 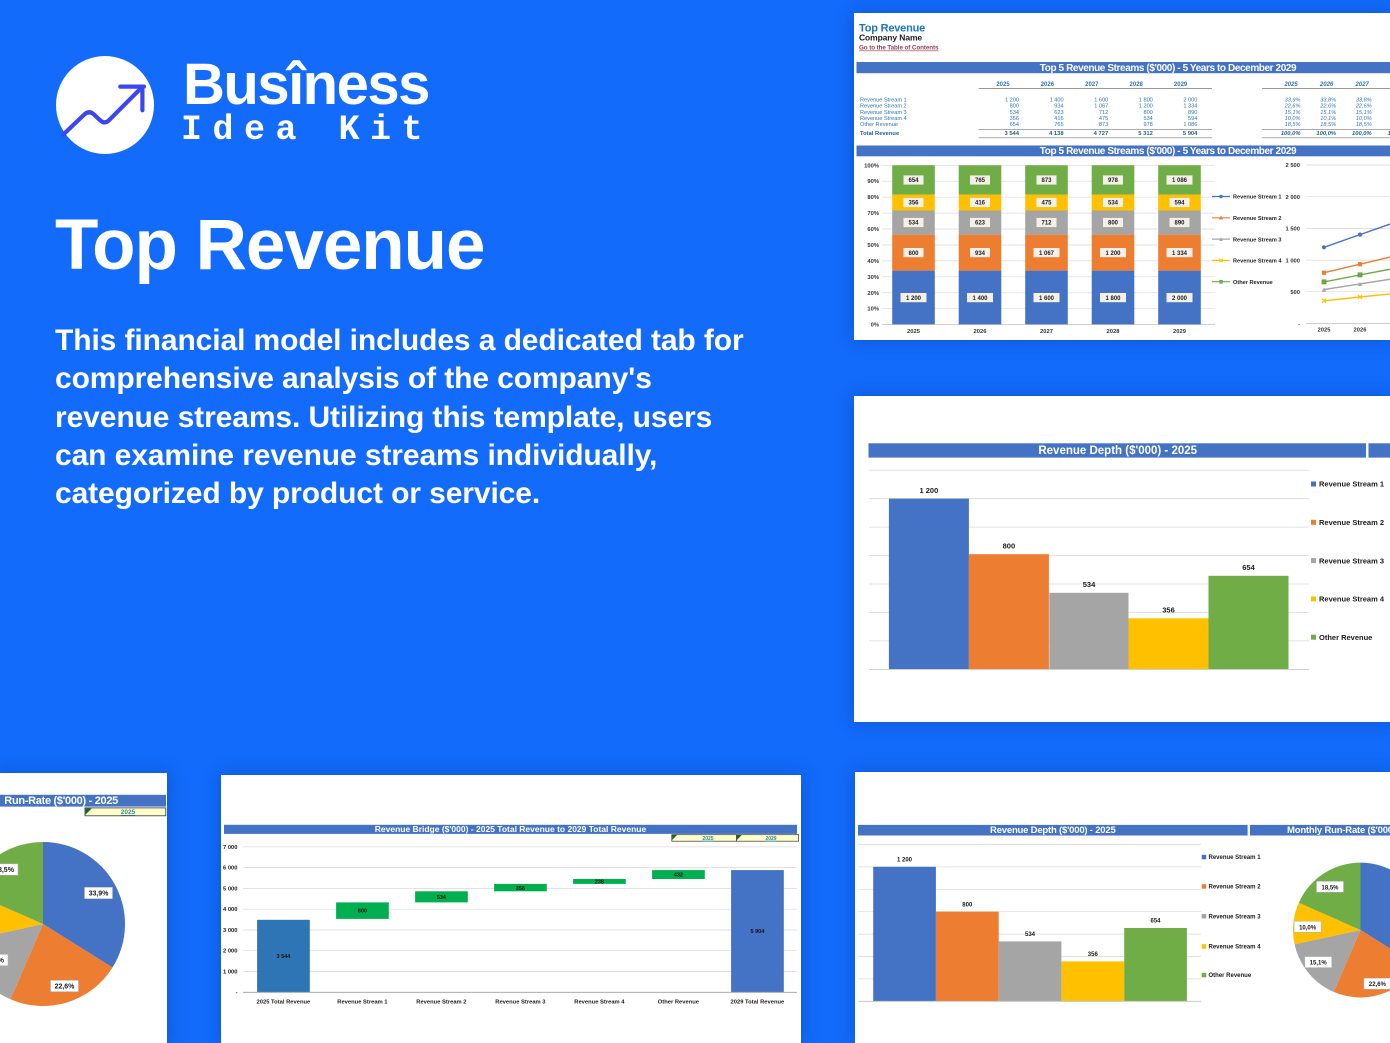 What do you see at coordinates (980, 254) in the screenshot?
I see `svg-text: 934` at bounding box center [980, 254].